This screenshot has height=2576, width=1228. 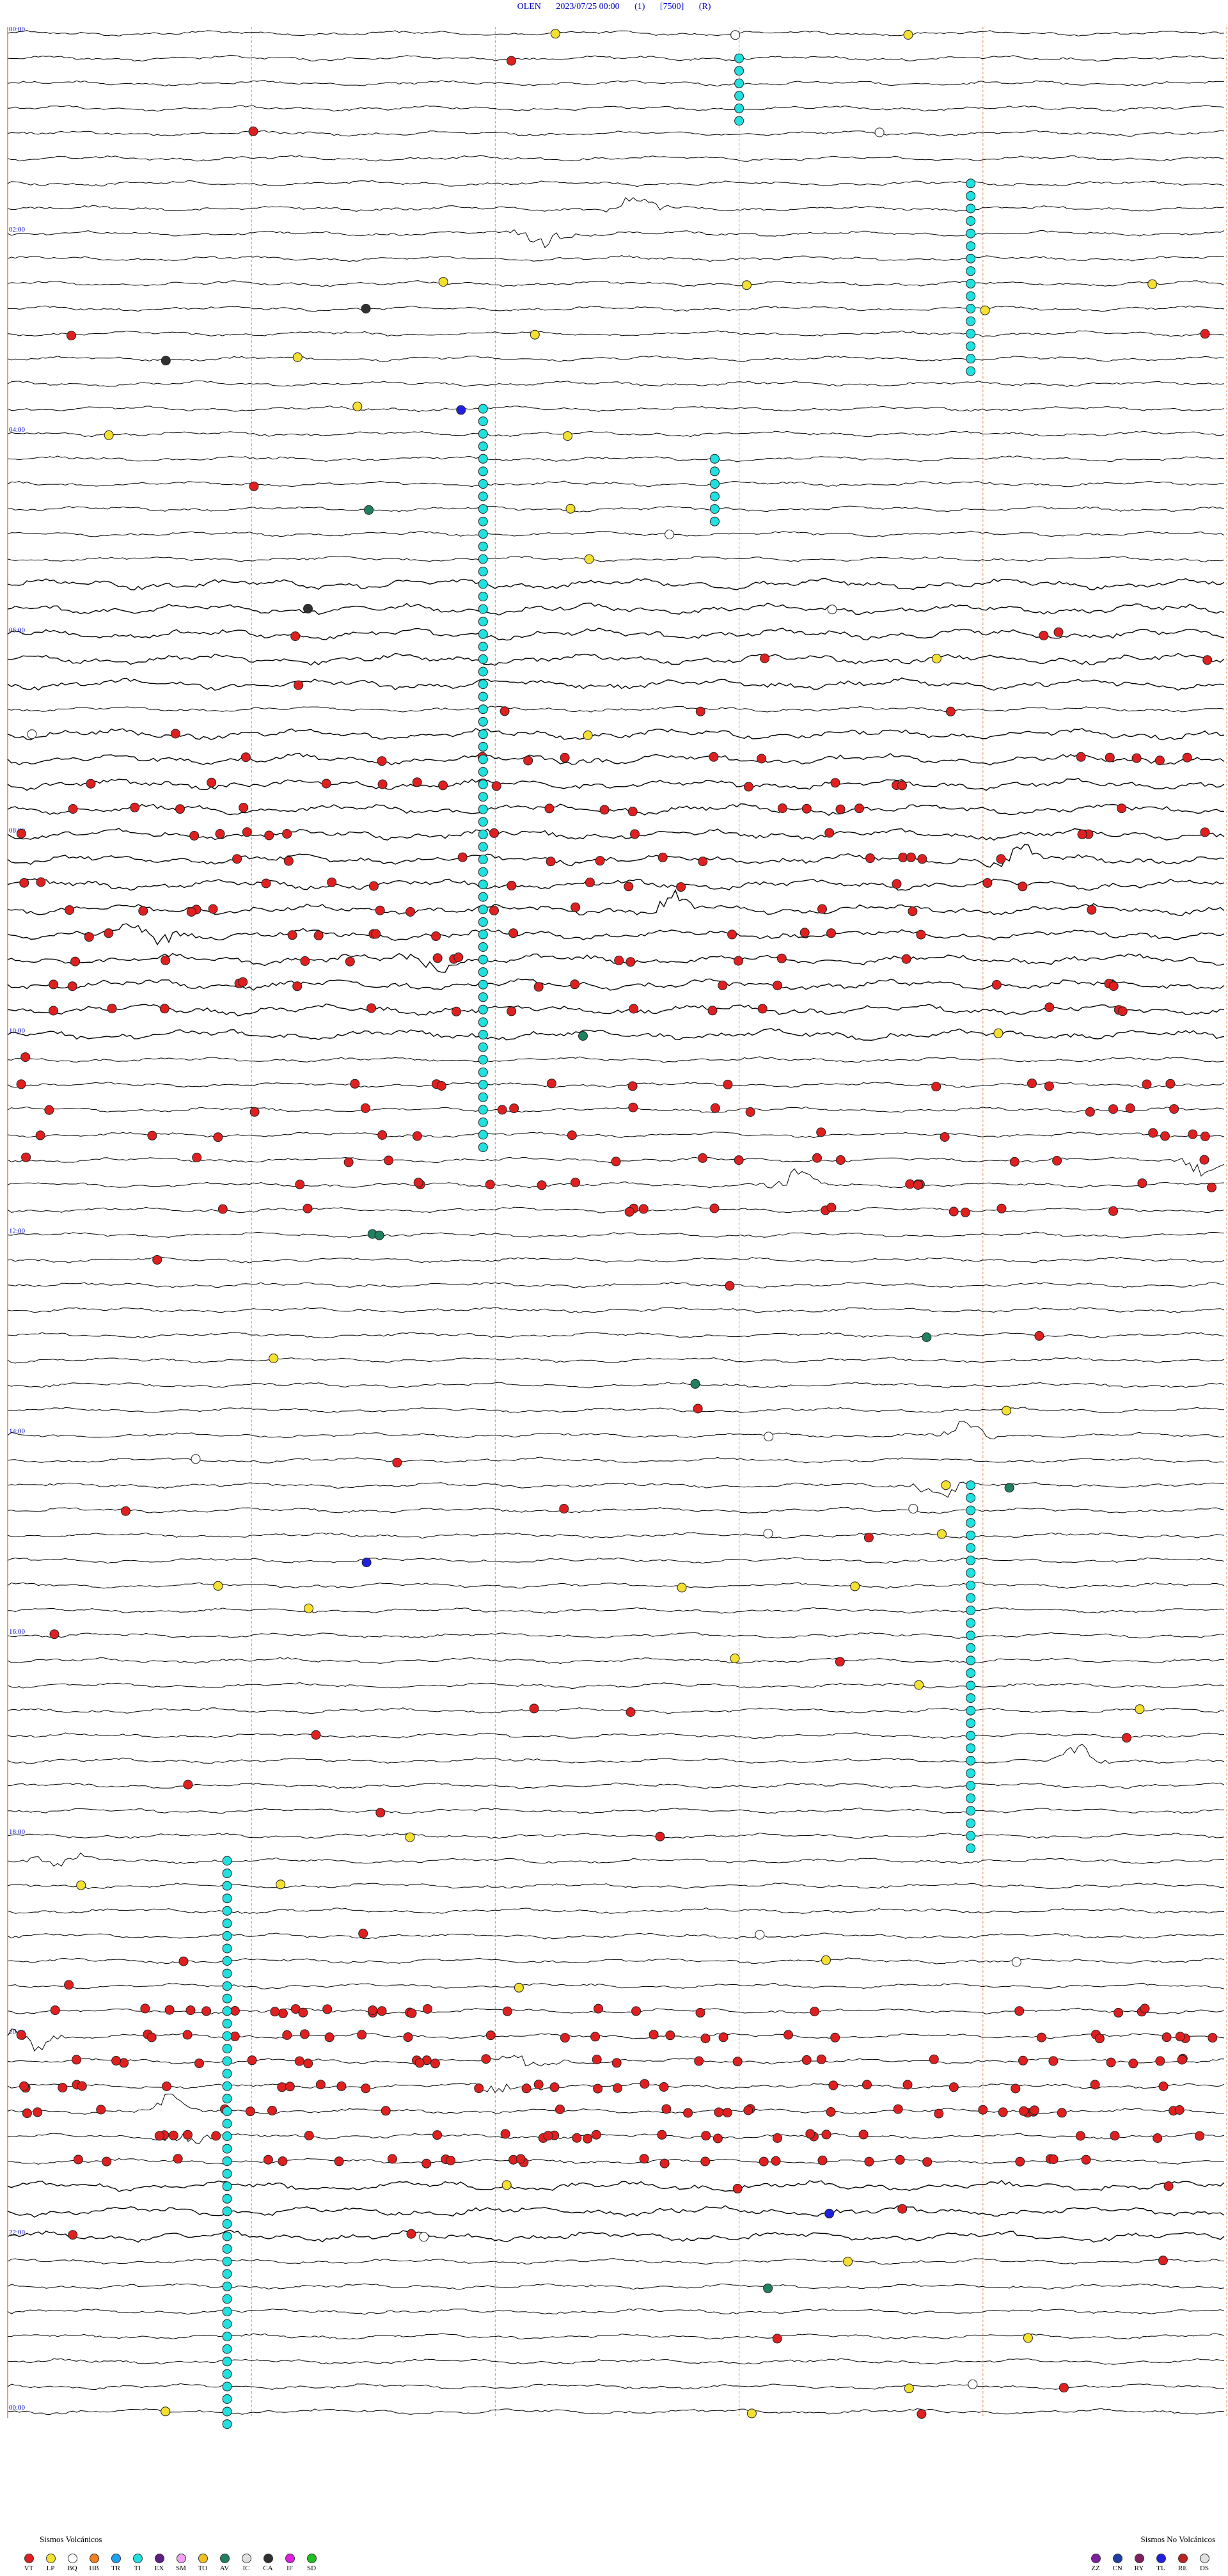 What do you see at coordinates (614, 7) in the screenshot?
I see `chart-header: OLEN 2023/07/25 00:00 (1) [7500] (R)` at bounding box center [614, 7].